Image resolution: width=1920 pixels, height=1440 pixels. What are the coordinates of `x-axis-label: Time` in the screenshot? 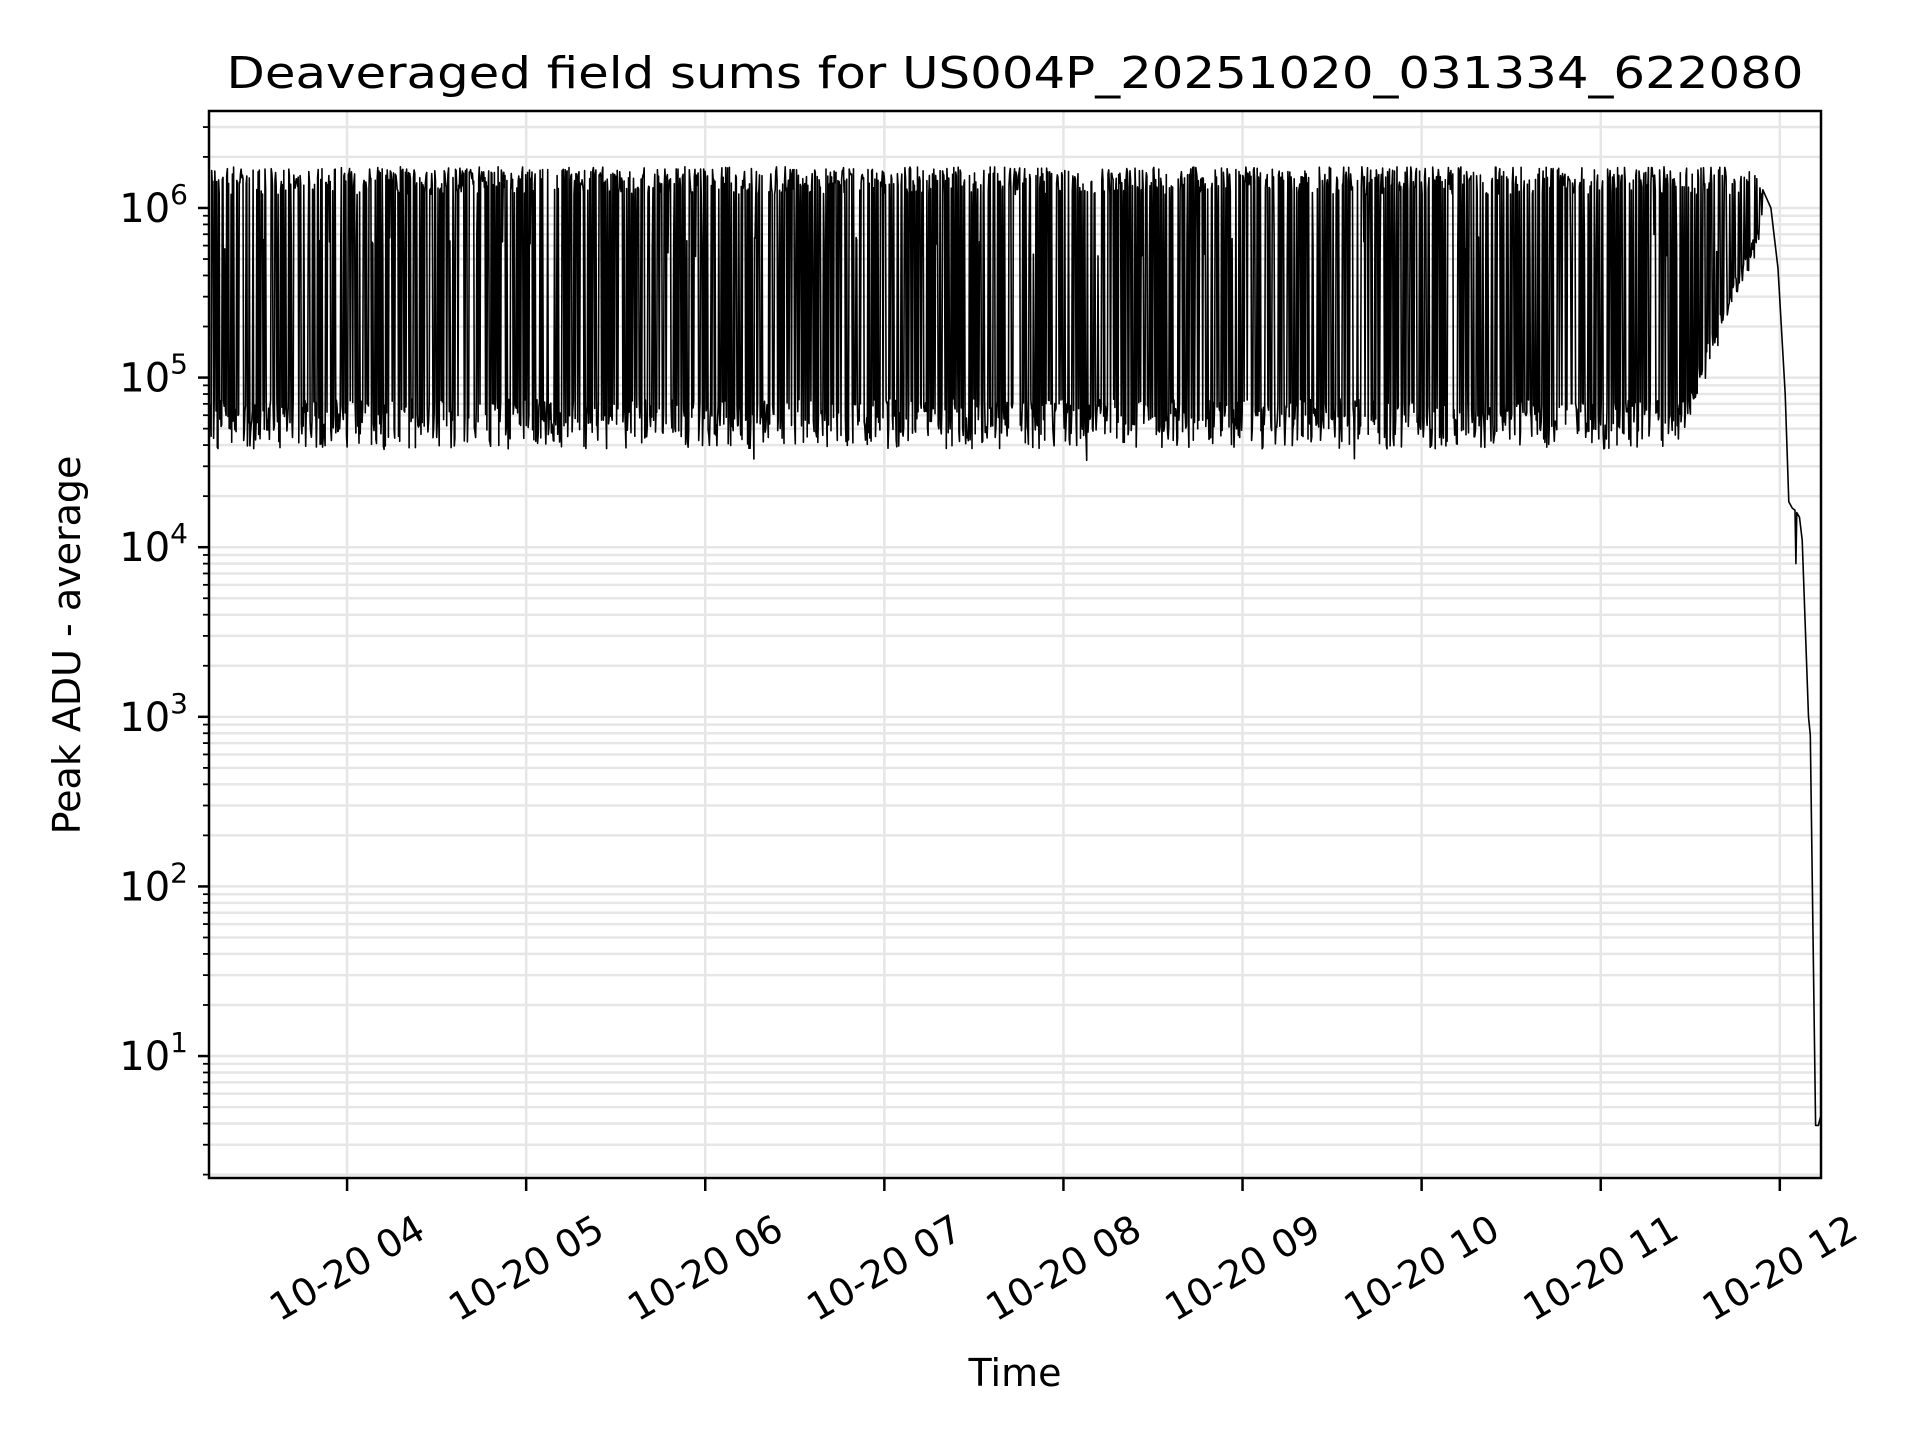 It's located at (1015, 1373).